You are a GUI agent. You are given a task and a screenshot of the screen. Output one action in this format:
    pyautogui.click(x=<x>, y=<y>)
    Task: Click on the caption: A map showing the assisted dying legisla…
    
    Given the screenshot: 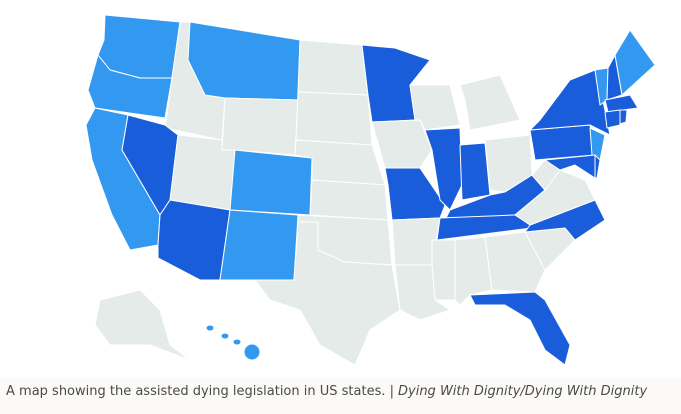 What is the action you would take?
    pyautogui.click(x=340, y=396)
    